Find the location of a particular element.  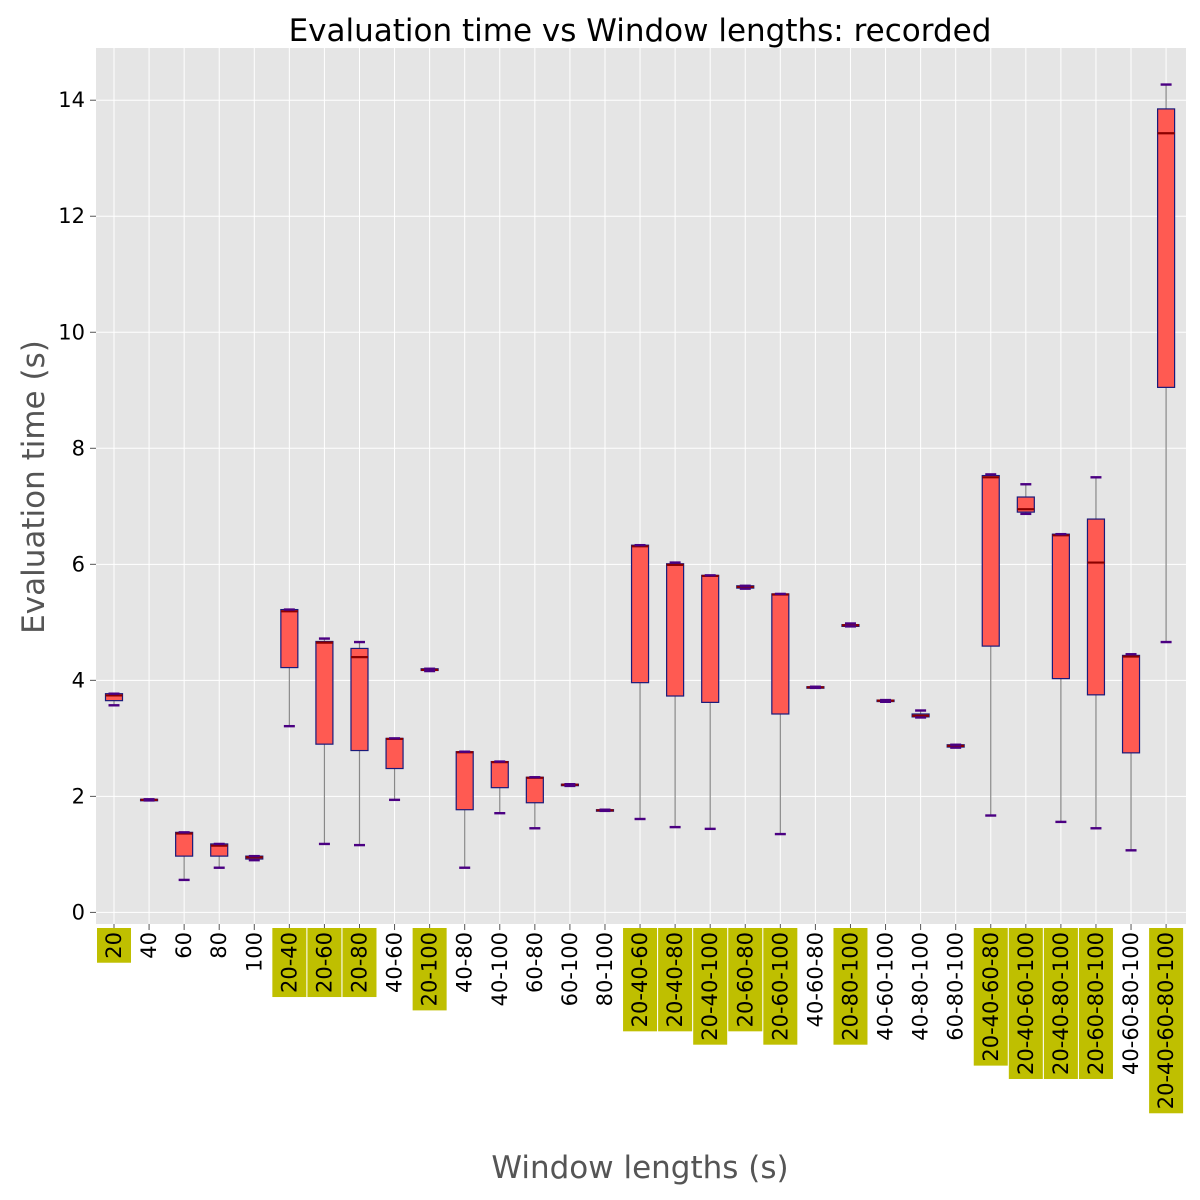

x-tick-label: 100 is located at coordinates (254, 952).